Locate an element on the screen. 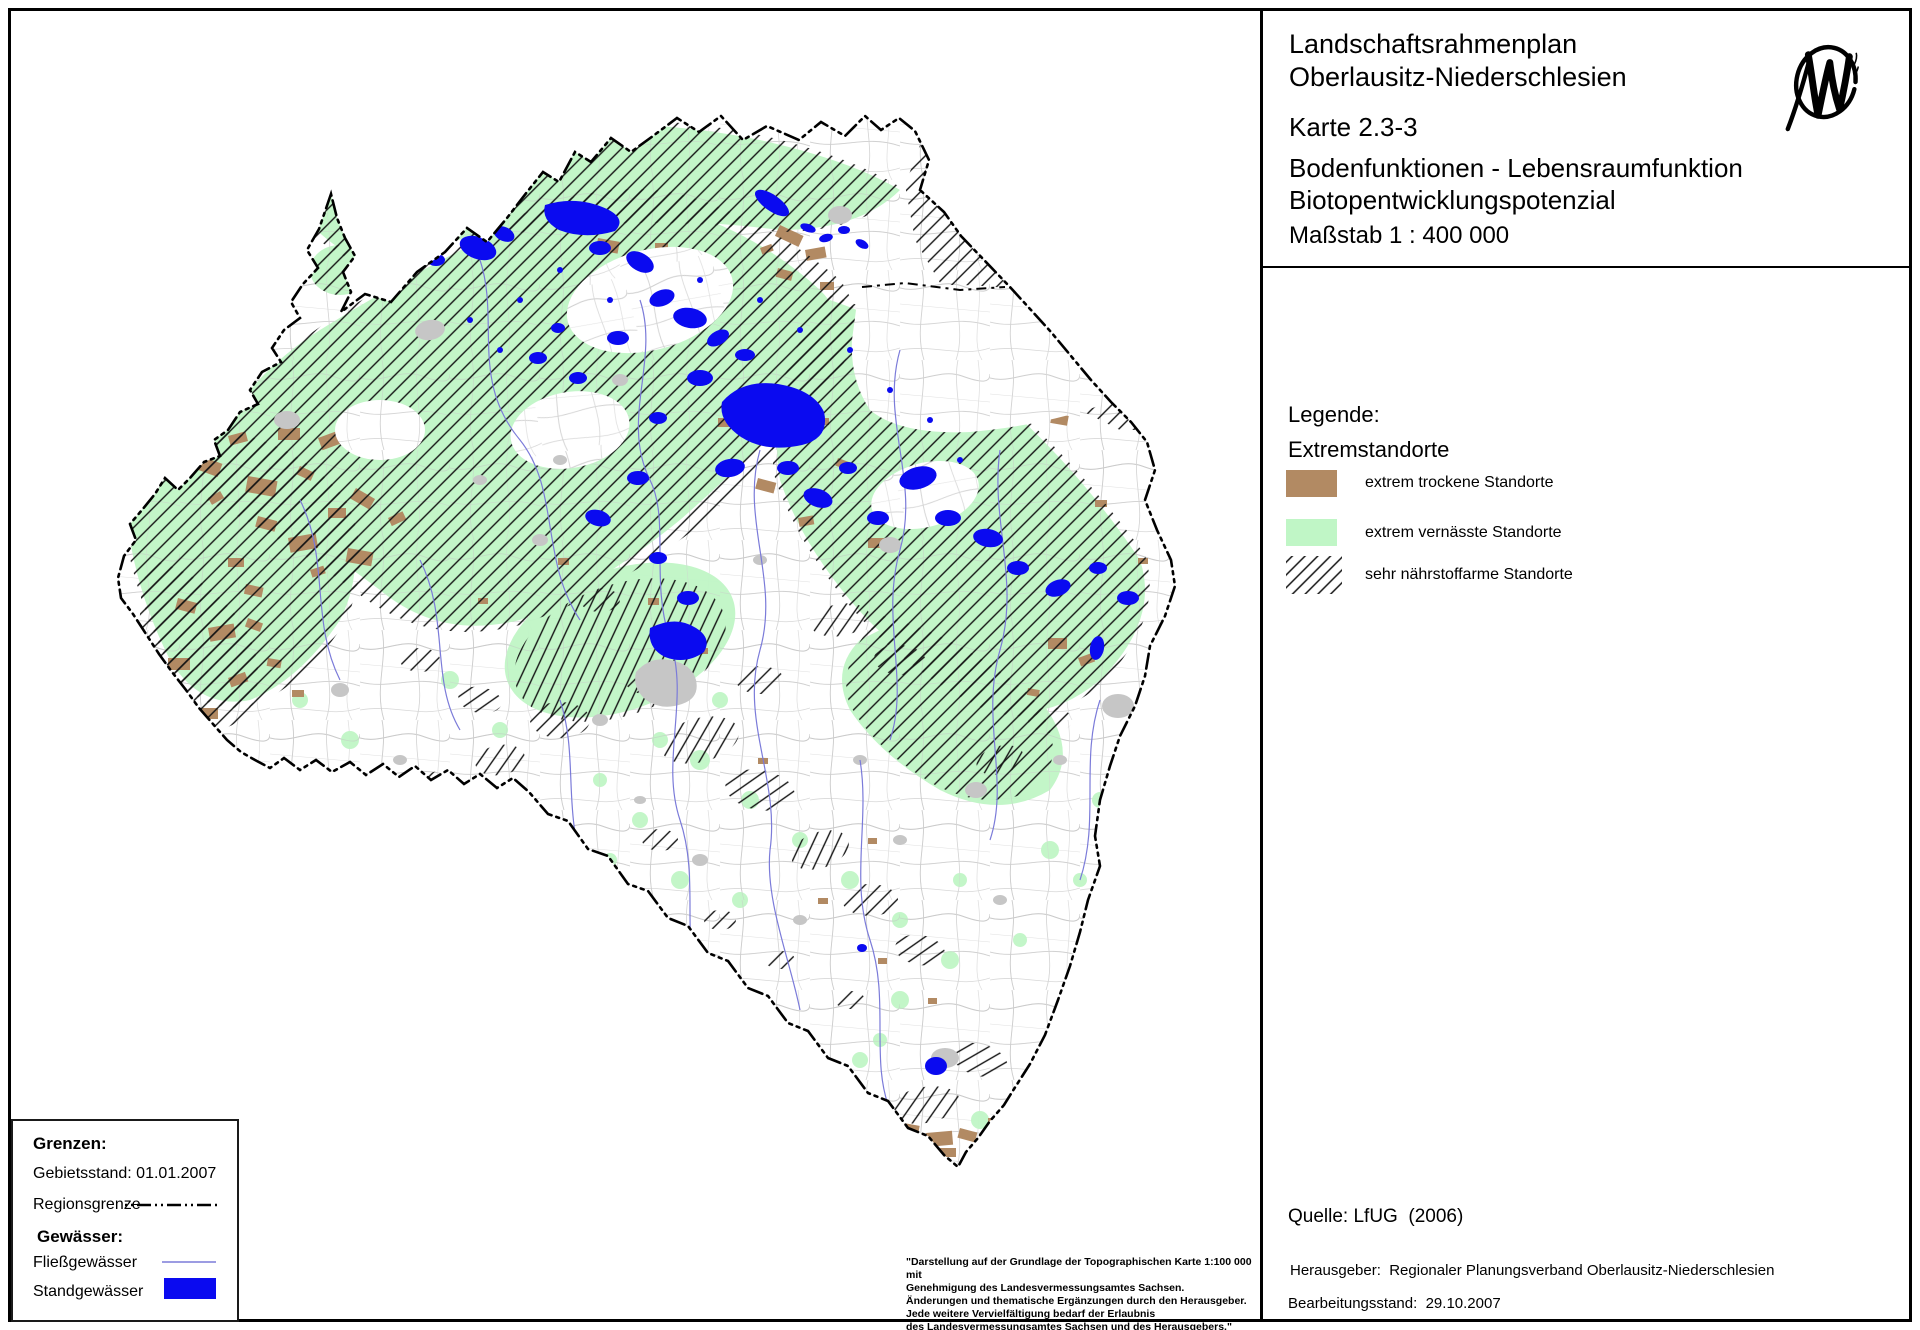 Image resolution: width=1920 pixels, height=1330 pixels. inner-district-boundary is located at coordinates (933, 286).